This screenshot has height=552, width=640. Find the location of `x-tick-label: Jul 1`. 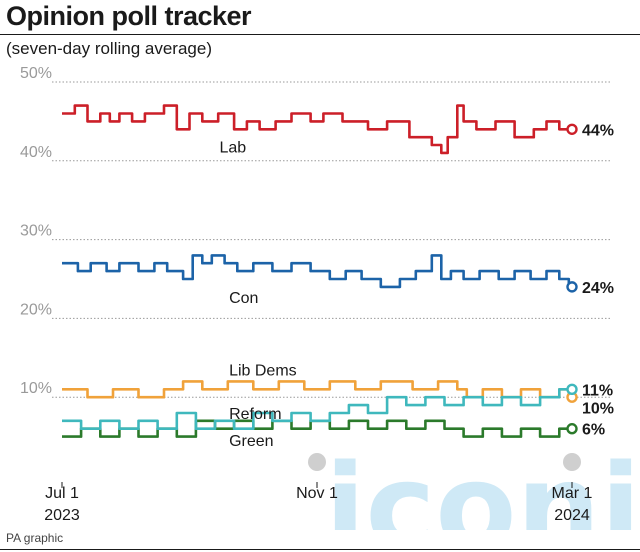

x-tick-label: Jul 1 is located at coordinates (62, 493).